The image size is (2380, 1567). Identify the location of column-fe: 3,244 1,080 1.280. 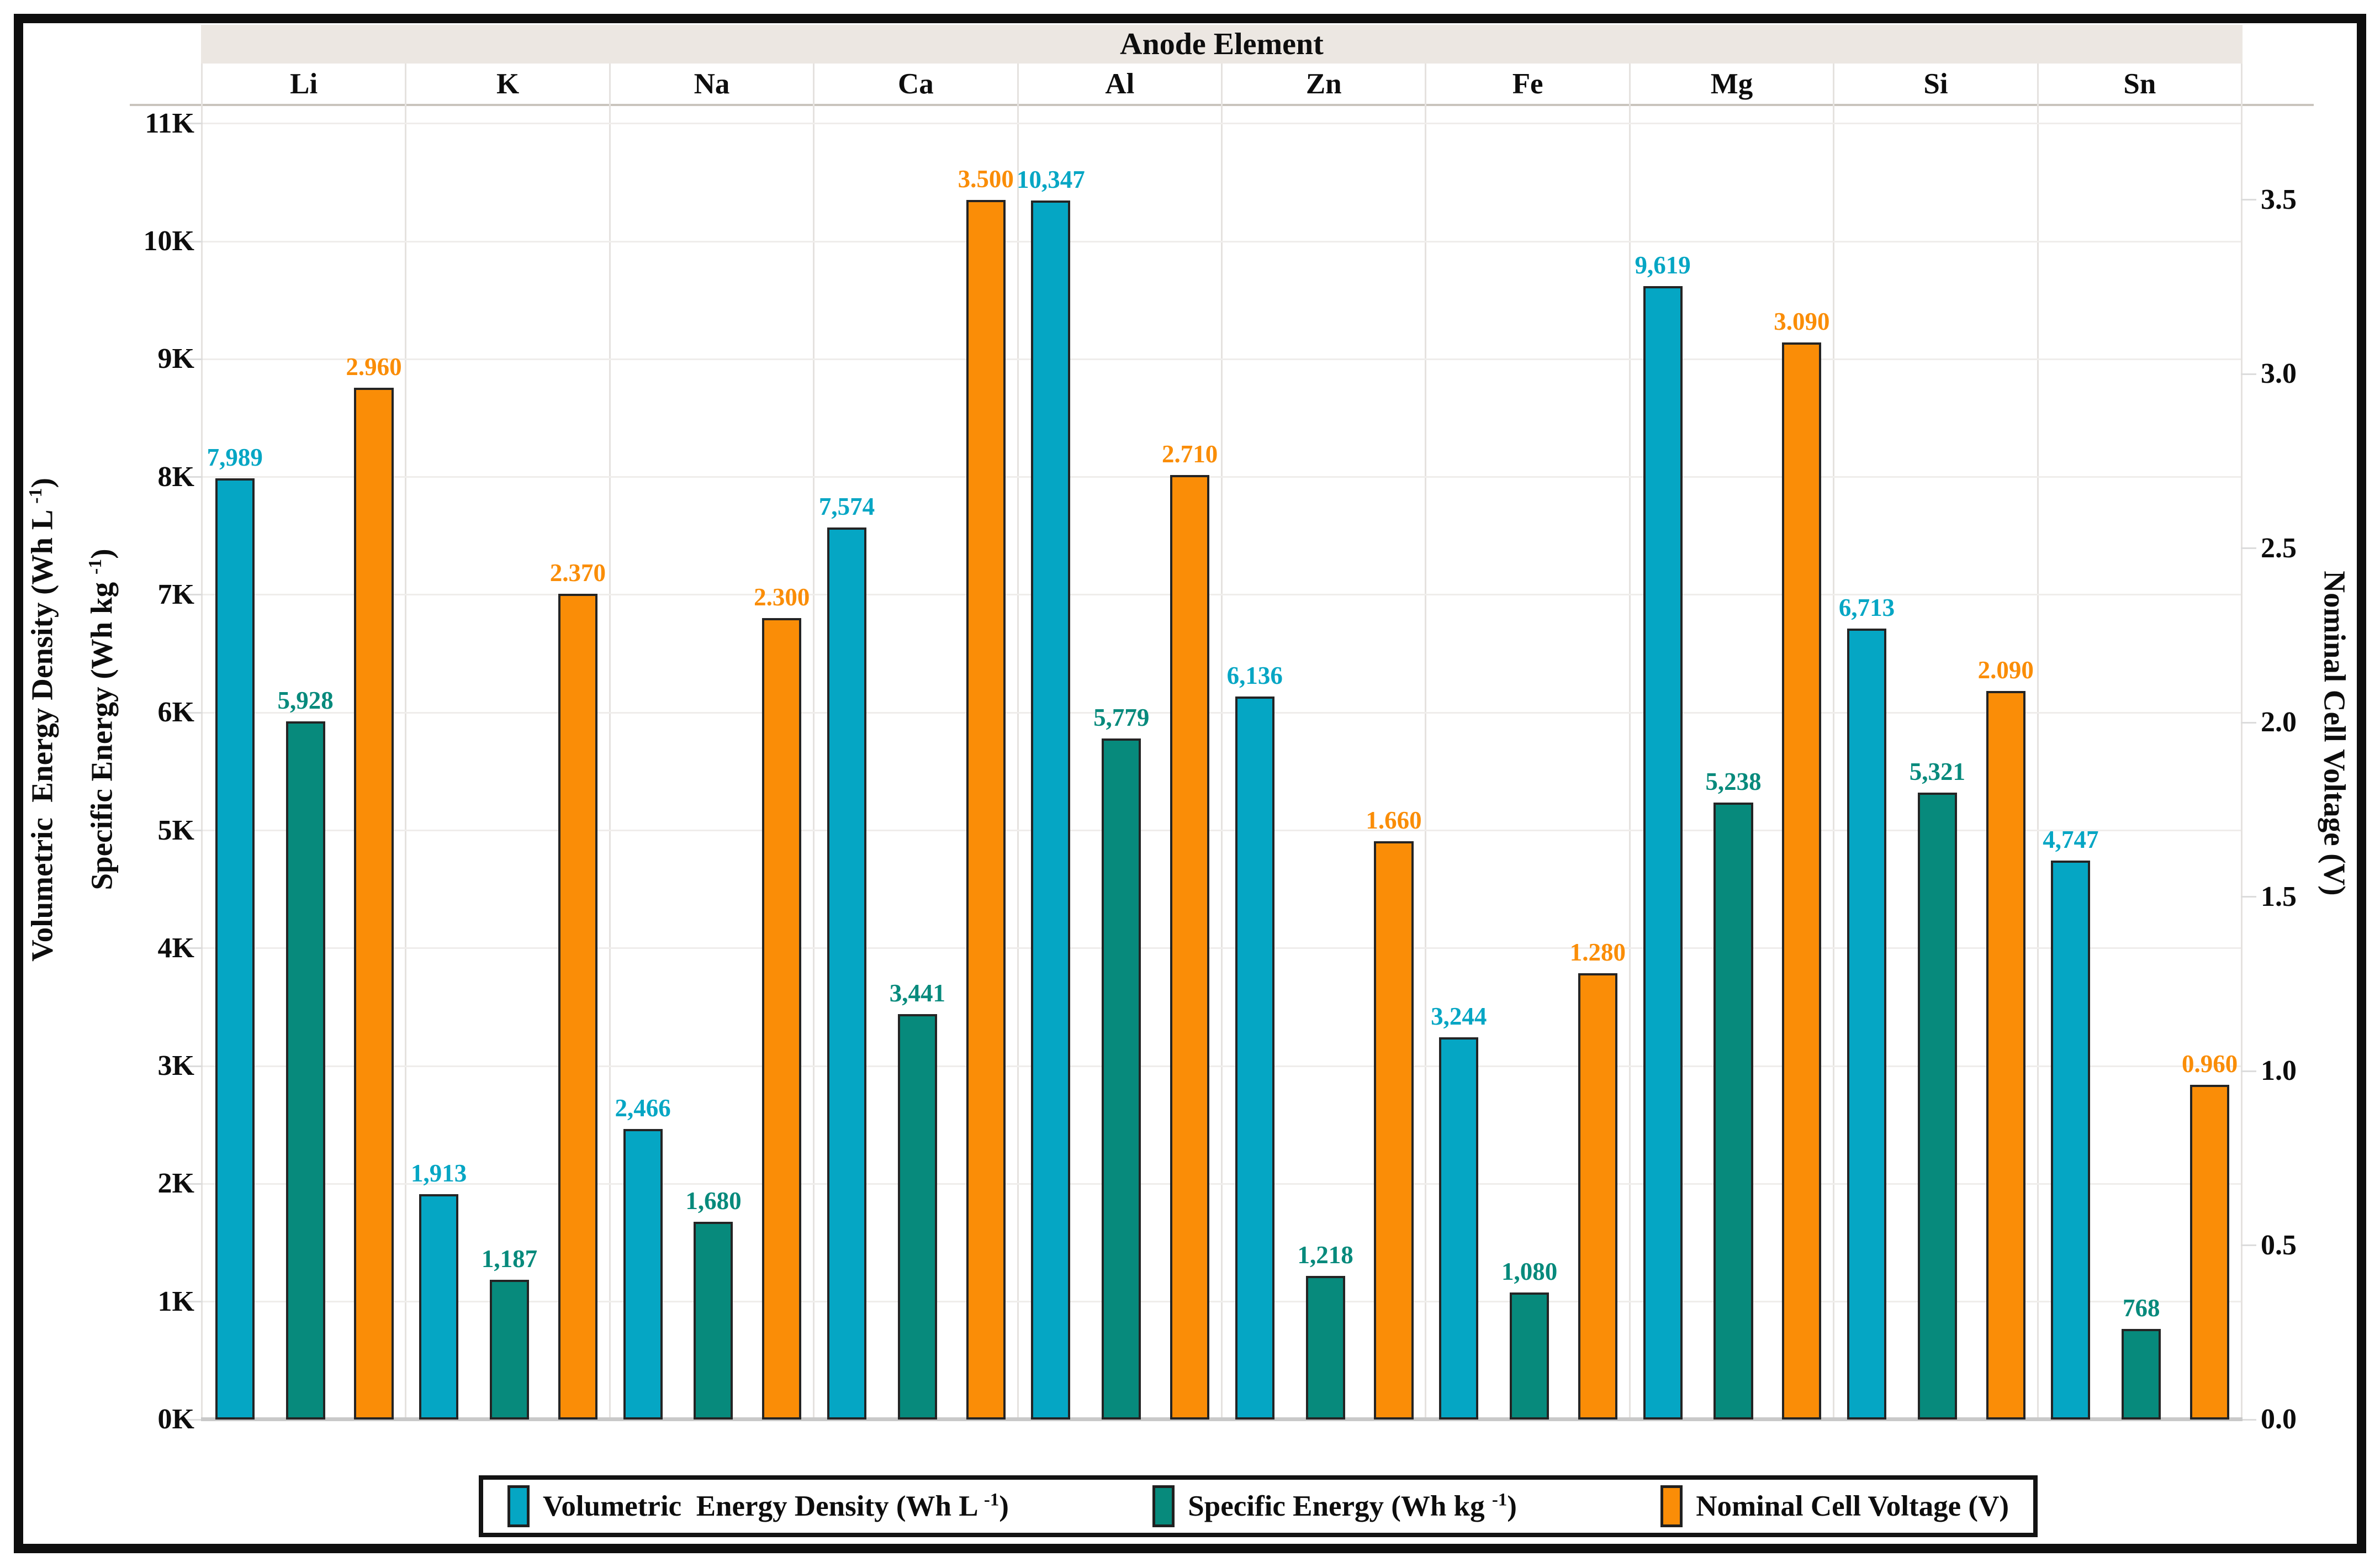
(1526, 762).